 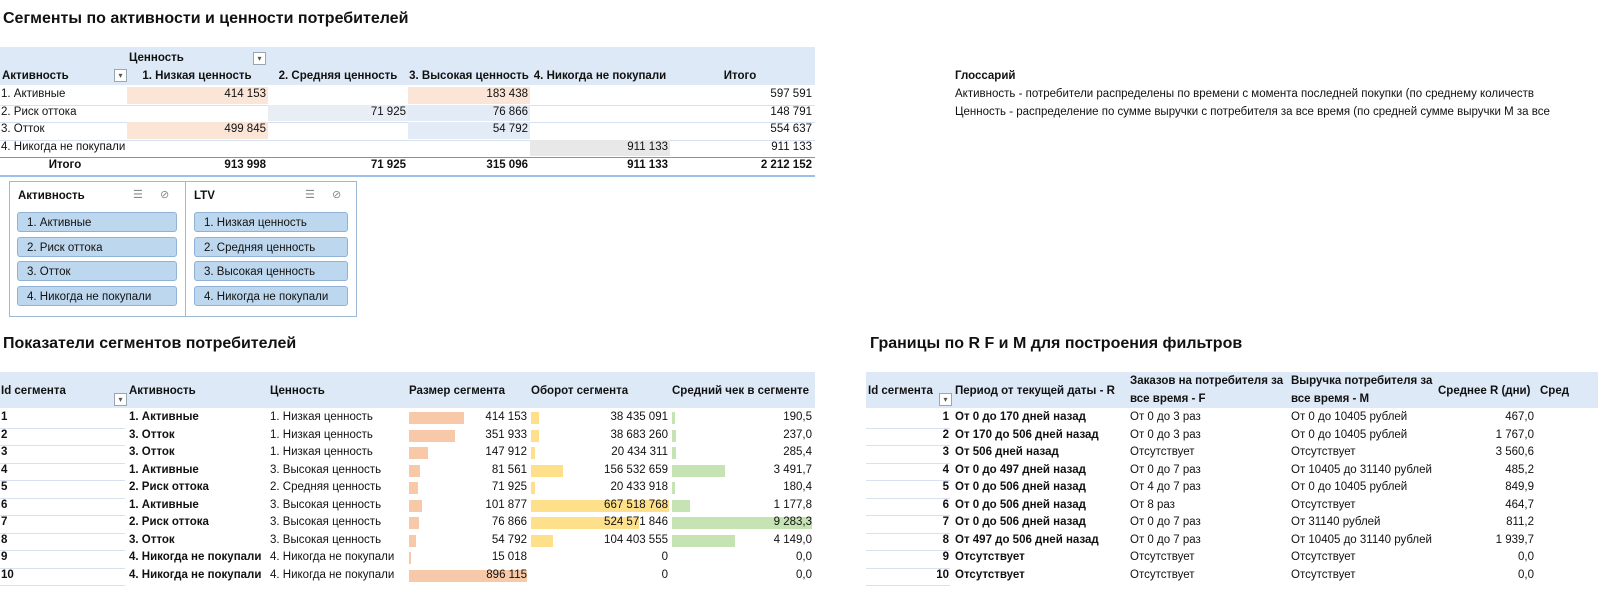 I want to click on segment-size: 147 912, so click(x=506, y=452).